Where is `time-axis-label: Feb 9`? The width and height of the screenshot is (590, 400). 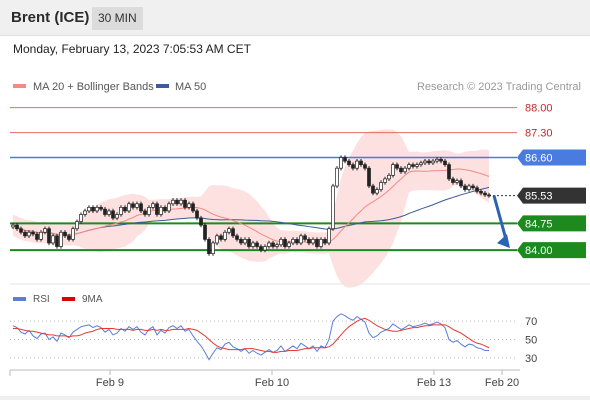
time-axis-label: Feb 9 is located at coordinates (110, 383).